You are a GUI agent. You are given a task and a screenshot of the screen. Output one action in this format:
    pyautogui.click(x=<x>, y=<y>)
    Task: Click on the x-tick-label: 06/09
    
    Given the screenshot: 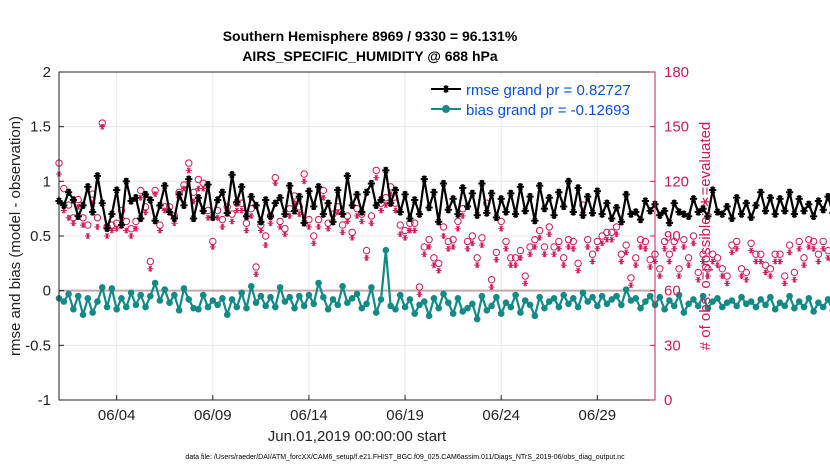 What is the action you would take?
    pyautogui.click(x=213, y=415)
    